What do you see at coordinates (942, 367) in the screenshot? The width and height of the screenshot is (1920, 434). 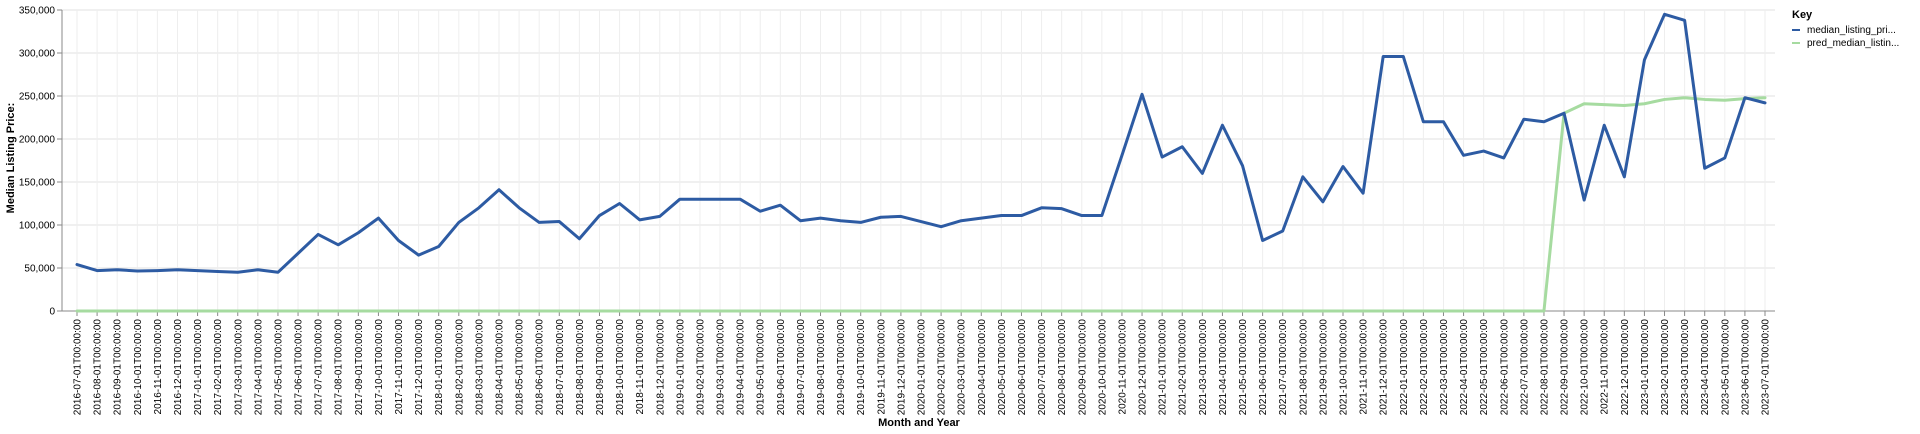 I see `x-tick-label: 2020-02-01T00:00:00` at bounding box center [942, 367].